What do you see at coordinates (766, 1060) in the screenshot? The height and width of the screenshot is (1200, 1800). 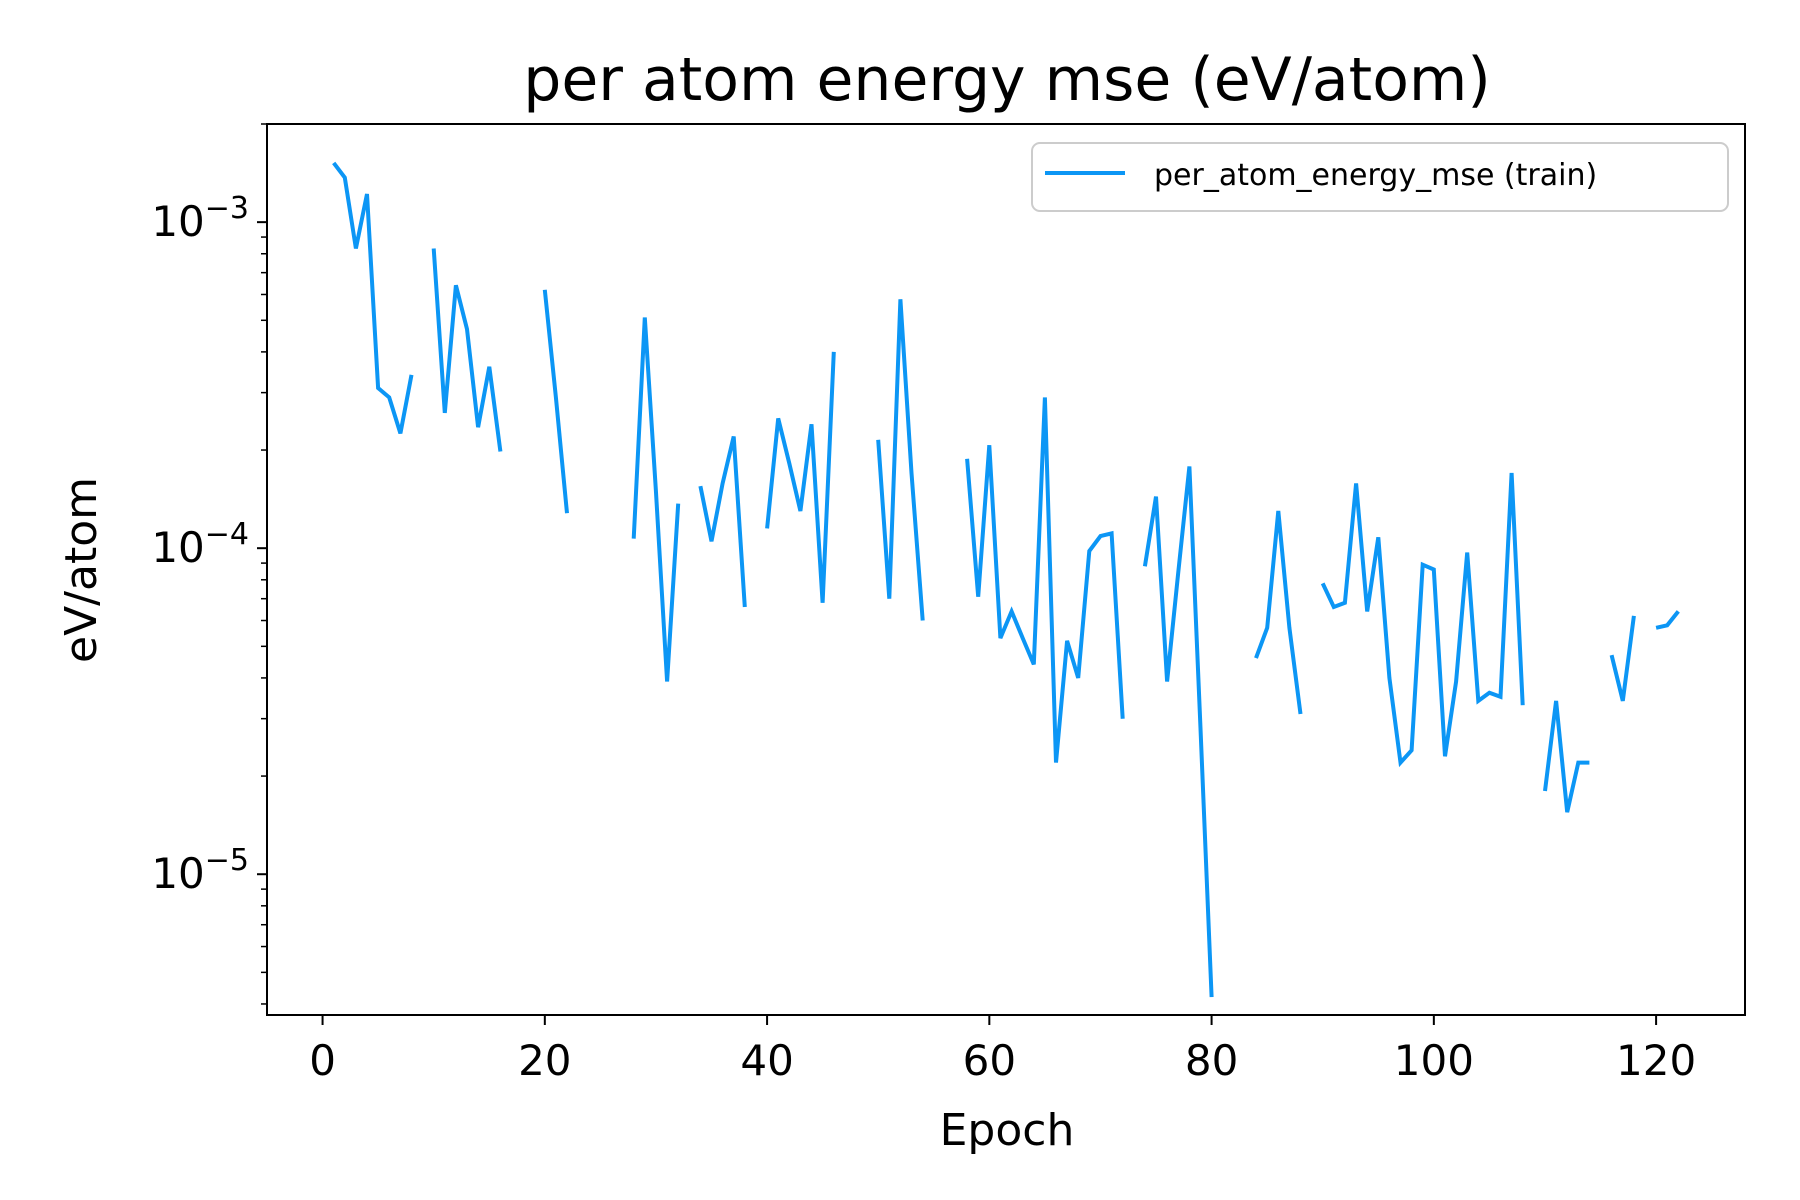 I see `x-tick-label: 40` at bounding box center [766, 1060].